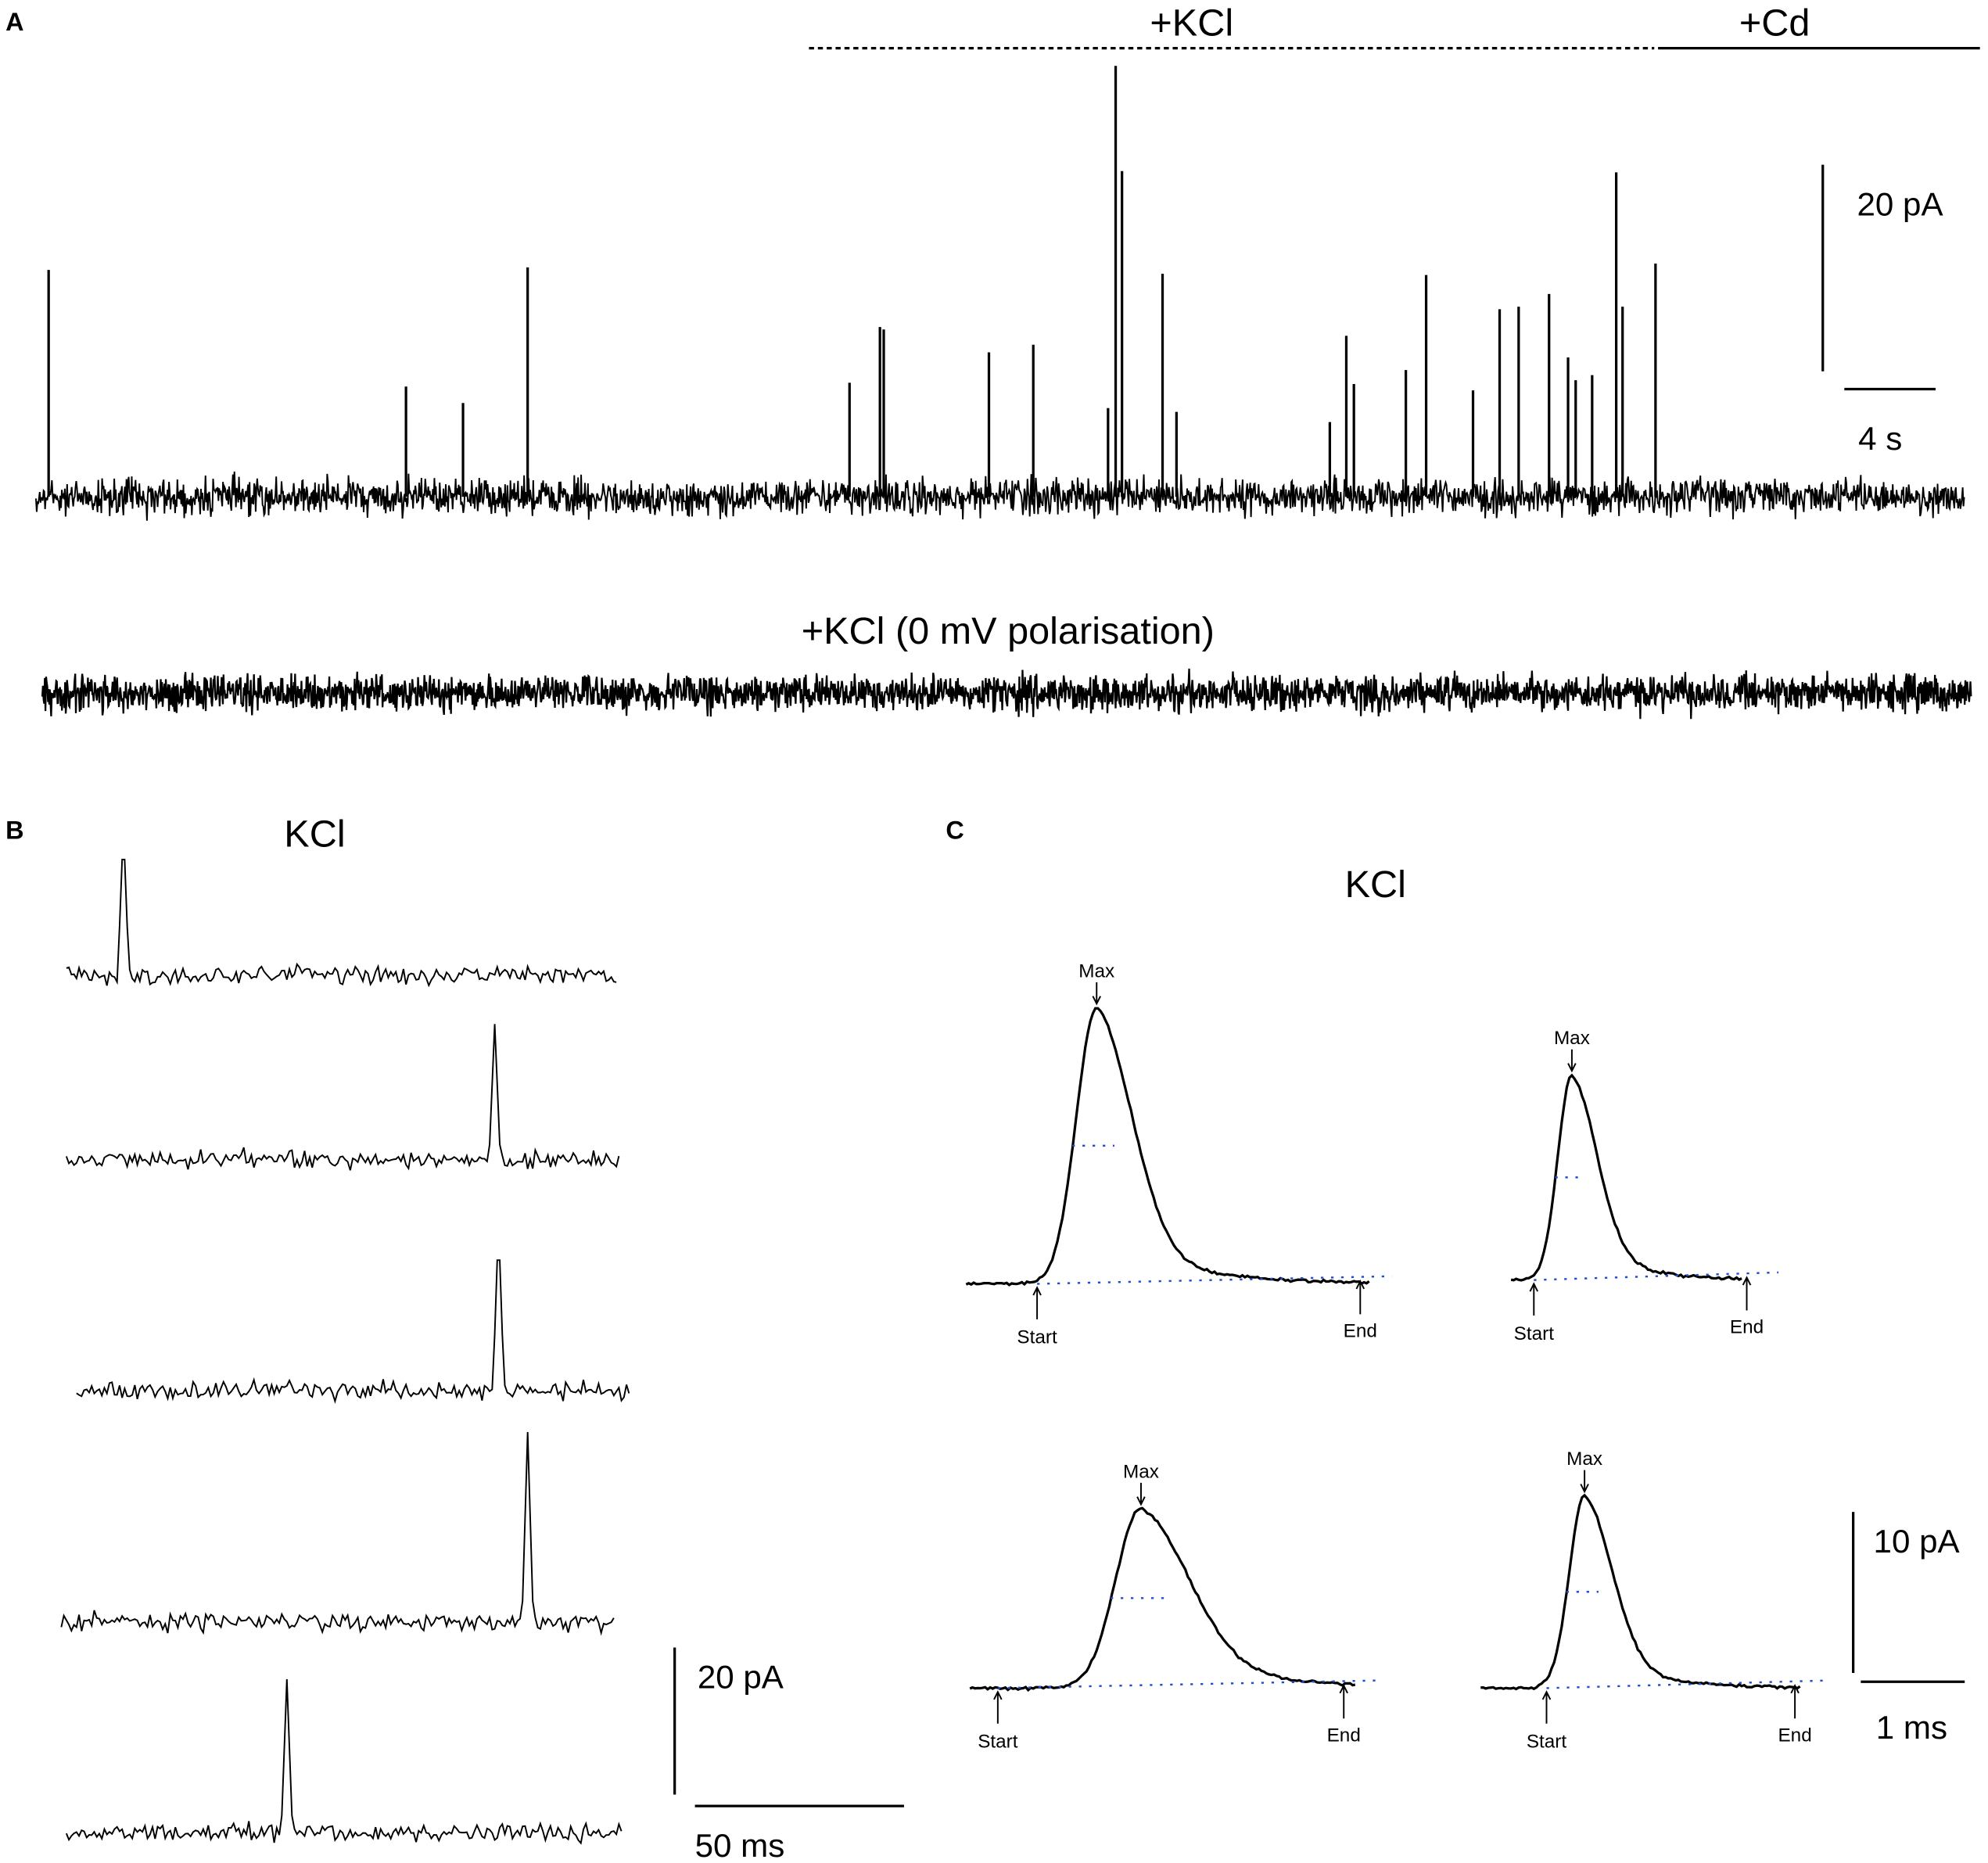 This screenshot has height=1863, width=1988. What do you see at coordinates (14, 22) in the screenshot?
I see `panel-label: A` at bounding box center [14, 22].